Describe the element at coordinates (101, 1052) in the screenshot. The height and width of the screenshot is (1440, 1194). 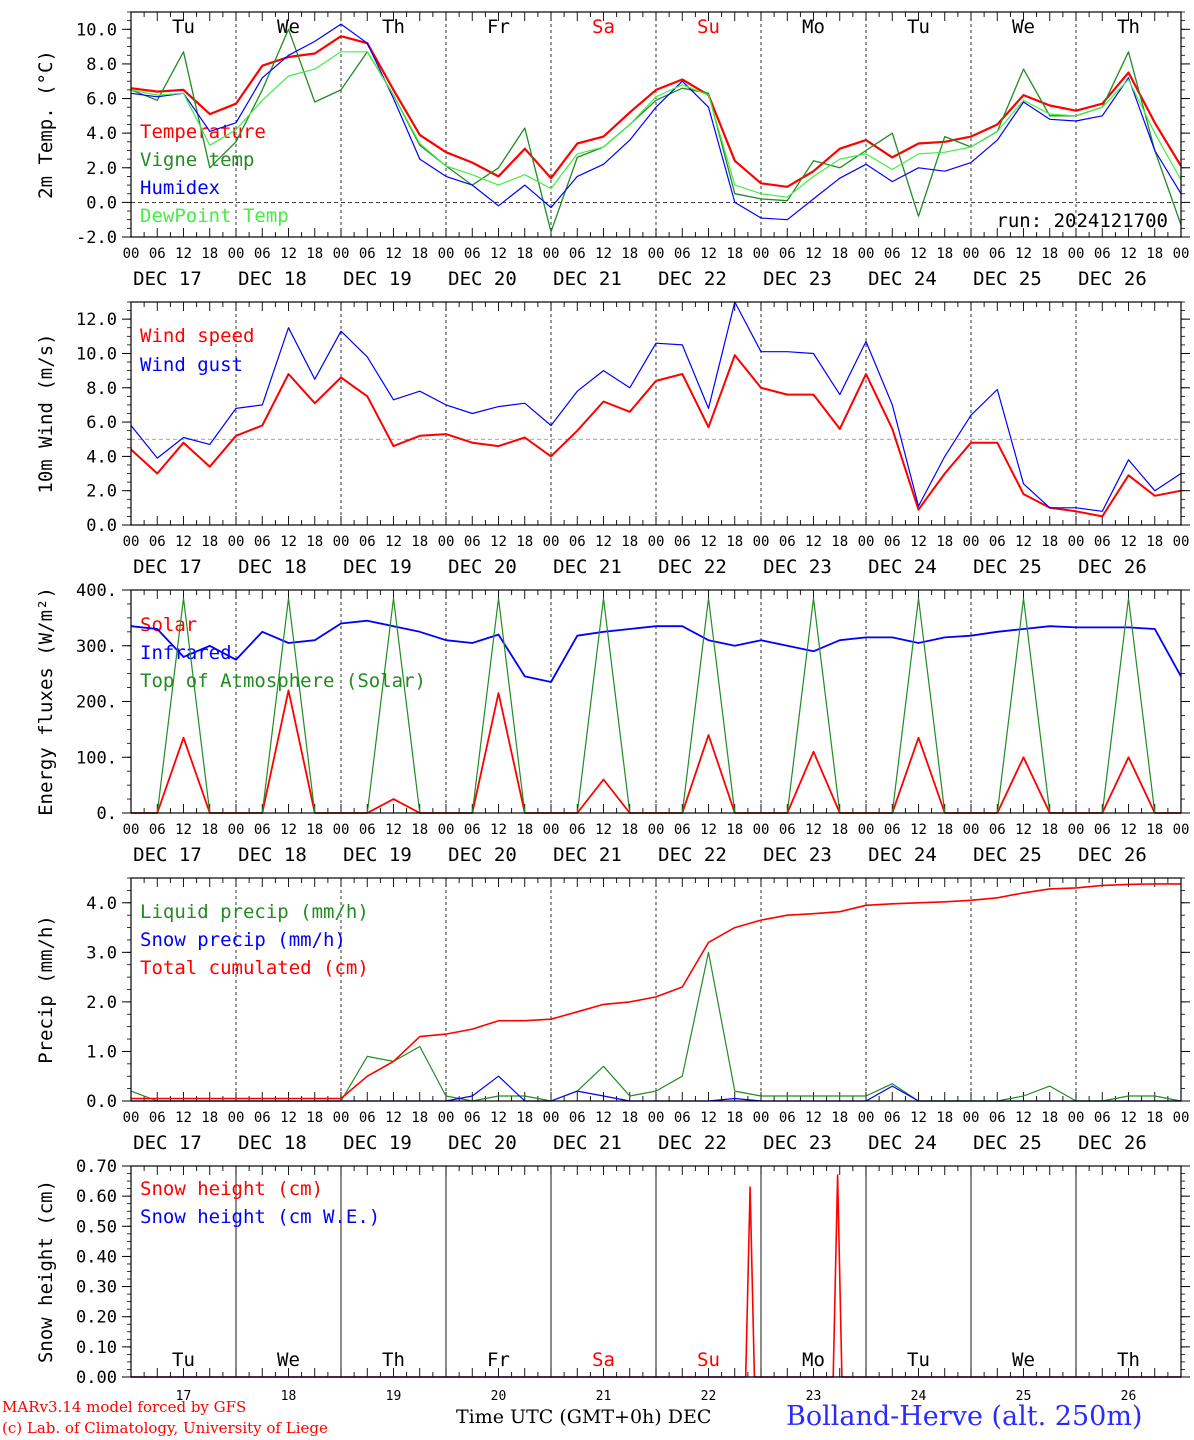
I see `y-tick-label: 1.0` at that location.